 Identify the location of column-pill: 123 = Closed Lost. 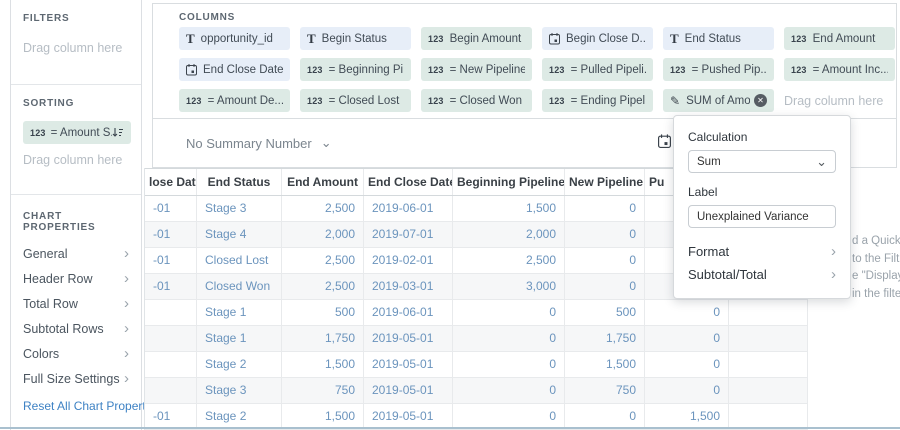
(355, 100).